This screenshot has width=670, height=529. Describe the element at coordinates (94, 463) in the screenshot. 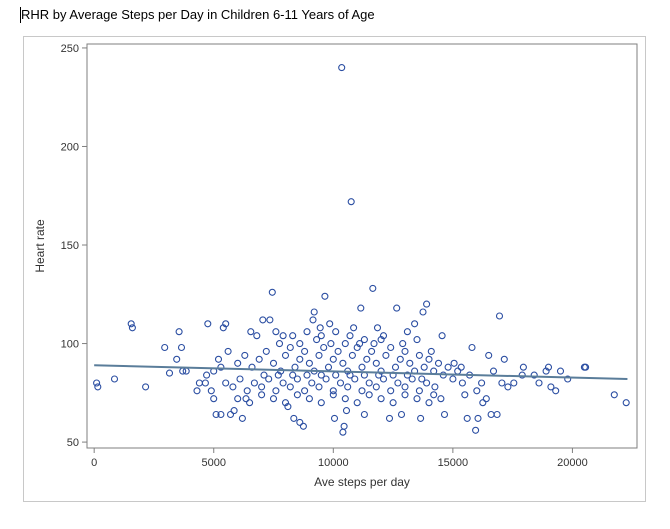

I see `x-tick-label: 0` at that location.